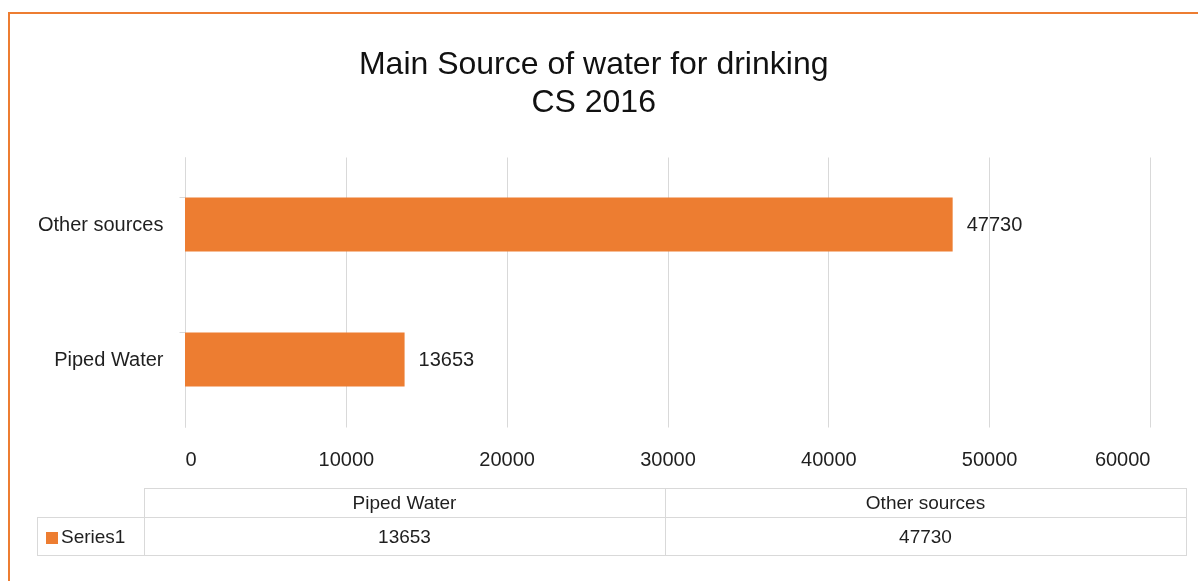 The height and width of the screenshot is (581, 1198). I want to click on text: 13653, so click(404, 536).